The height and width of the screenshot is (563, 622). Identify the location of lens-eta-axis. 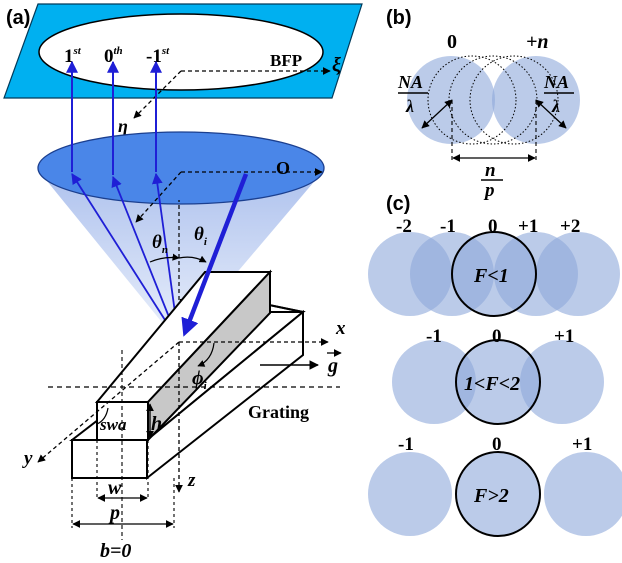
(158, 197).